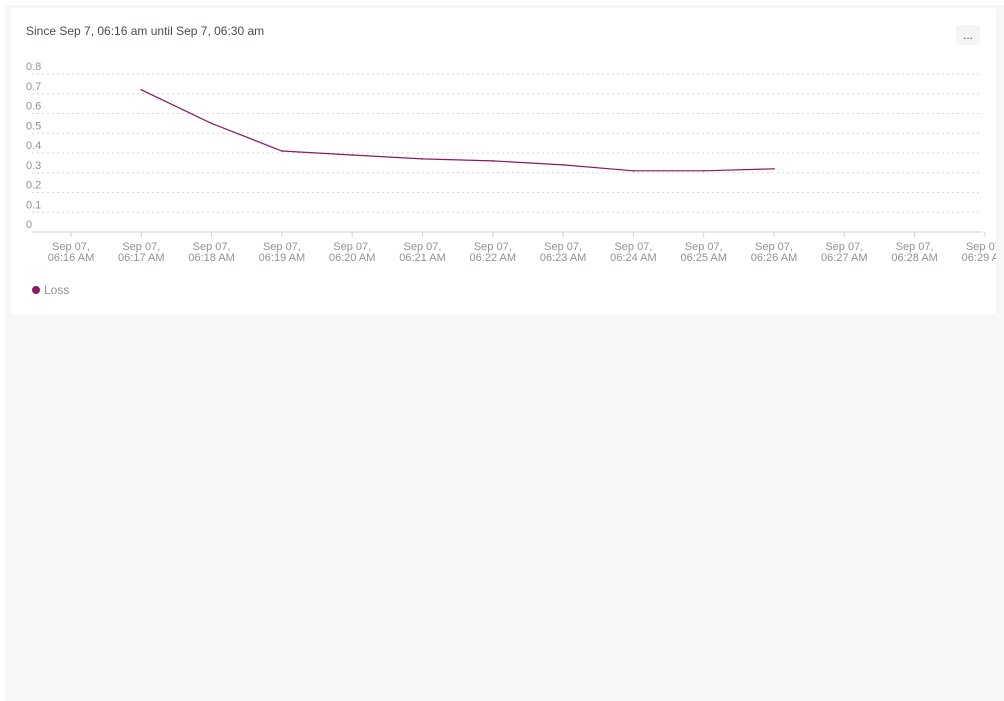 The height and width of the screenshot is (701, 1004). I want to click on y-tick-label: 0.5, so click(33, 126).